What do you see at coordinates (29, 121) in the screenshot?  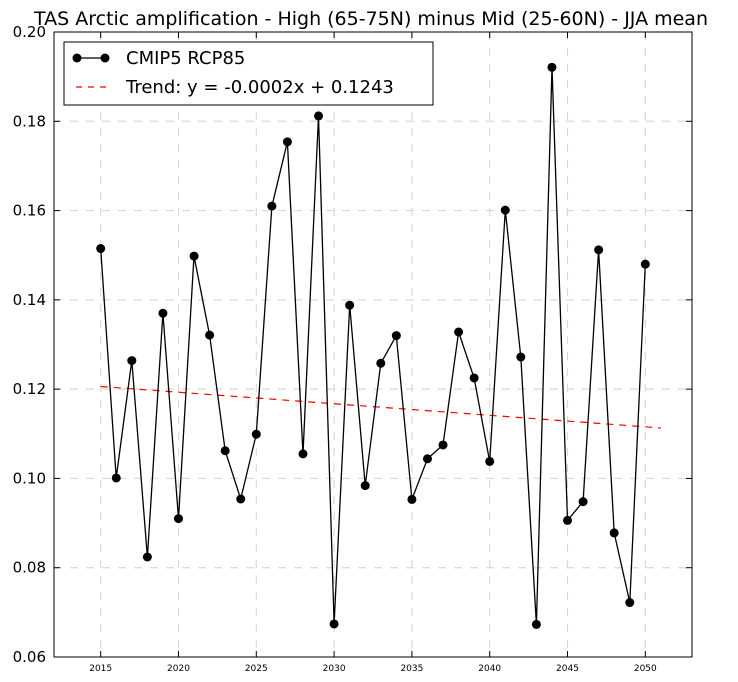 I see `y-tick-label: 0.18` at bounding box center [29, 121].